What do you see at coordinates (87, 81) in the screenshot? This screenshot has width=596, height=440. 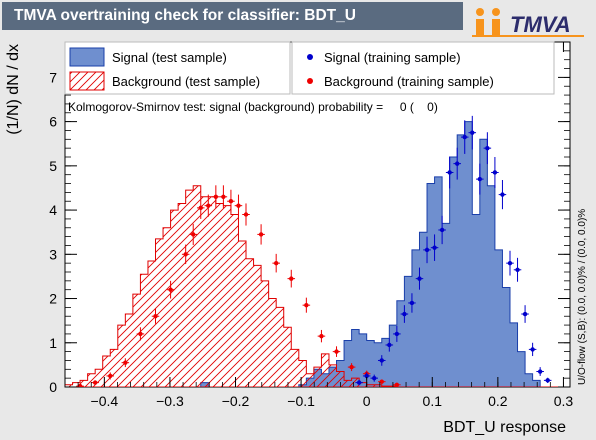 I see `legend-background-test-swatch` at bounding box center [87, 81].